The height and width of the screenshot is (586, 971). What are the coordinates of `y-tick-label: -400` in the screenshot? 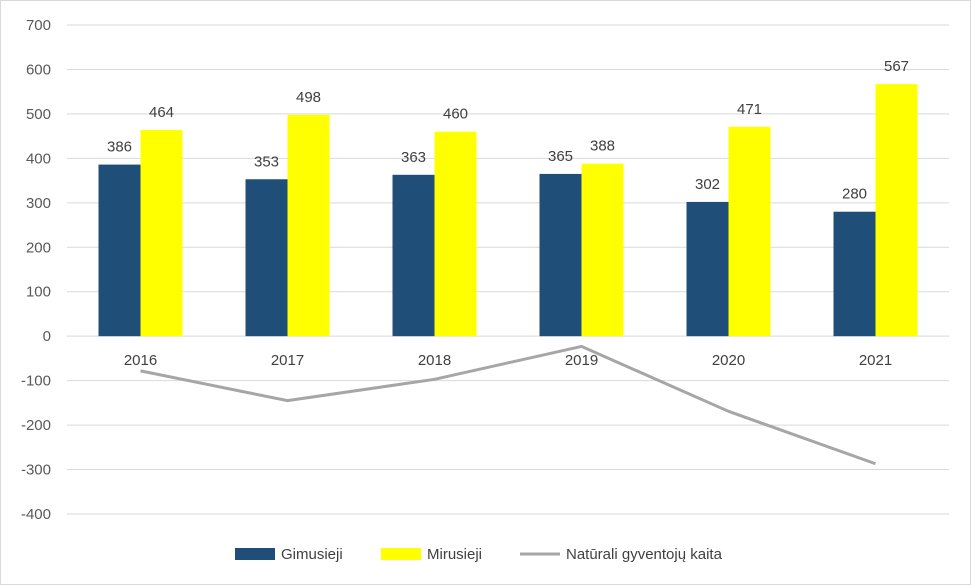 It's located at (36, 514).